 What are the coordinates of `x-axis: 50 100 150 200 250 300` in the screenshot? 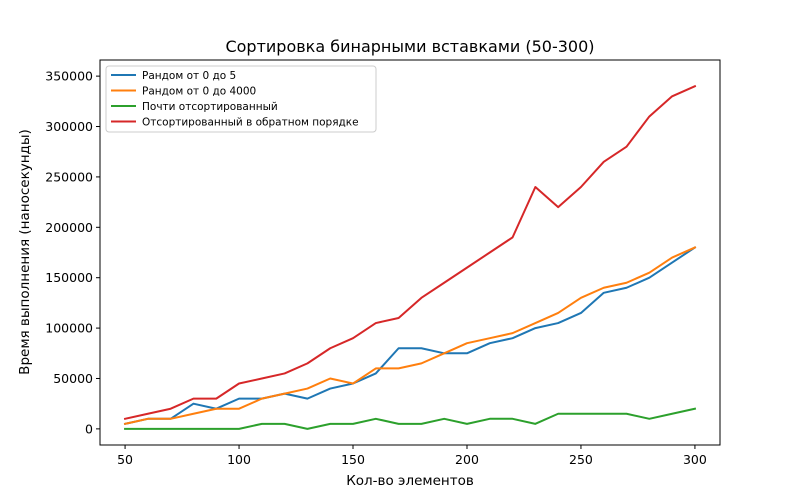 It's located at (412, 456).